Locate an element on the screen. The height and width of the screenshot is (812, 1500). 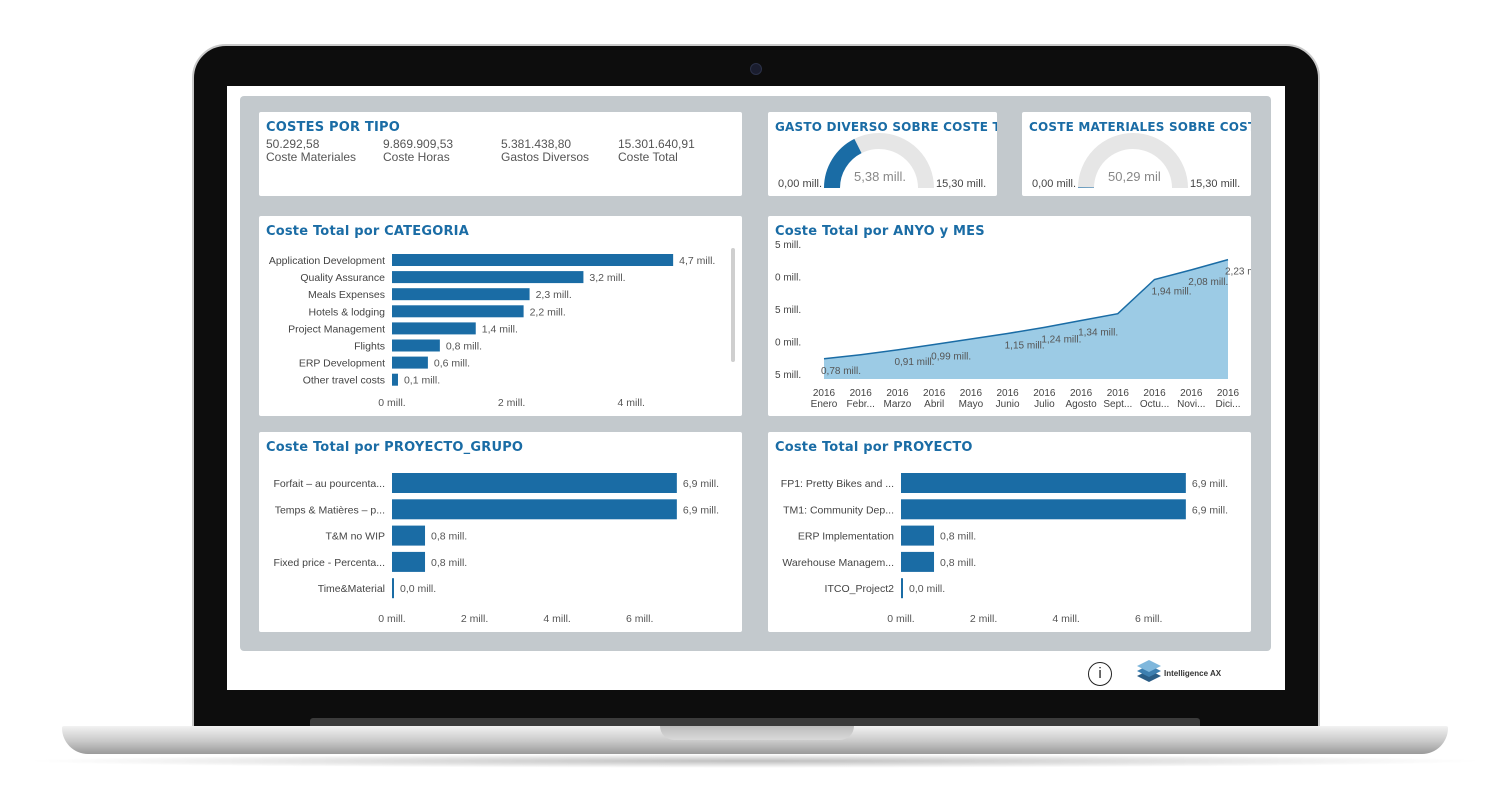
laptop-hinge is located at coordinates (755, 722).